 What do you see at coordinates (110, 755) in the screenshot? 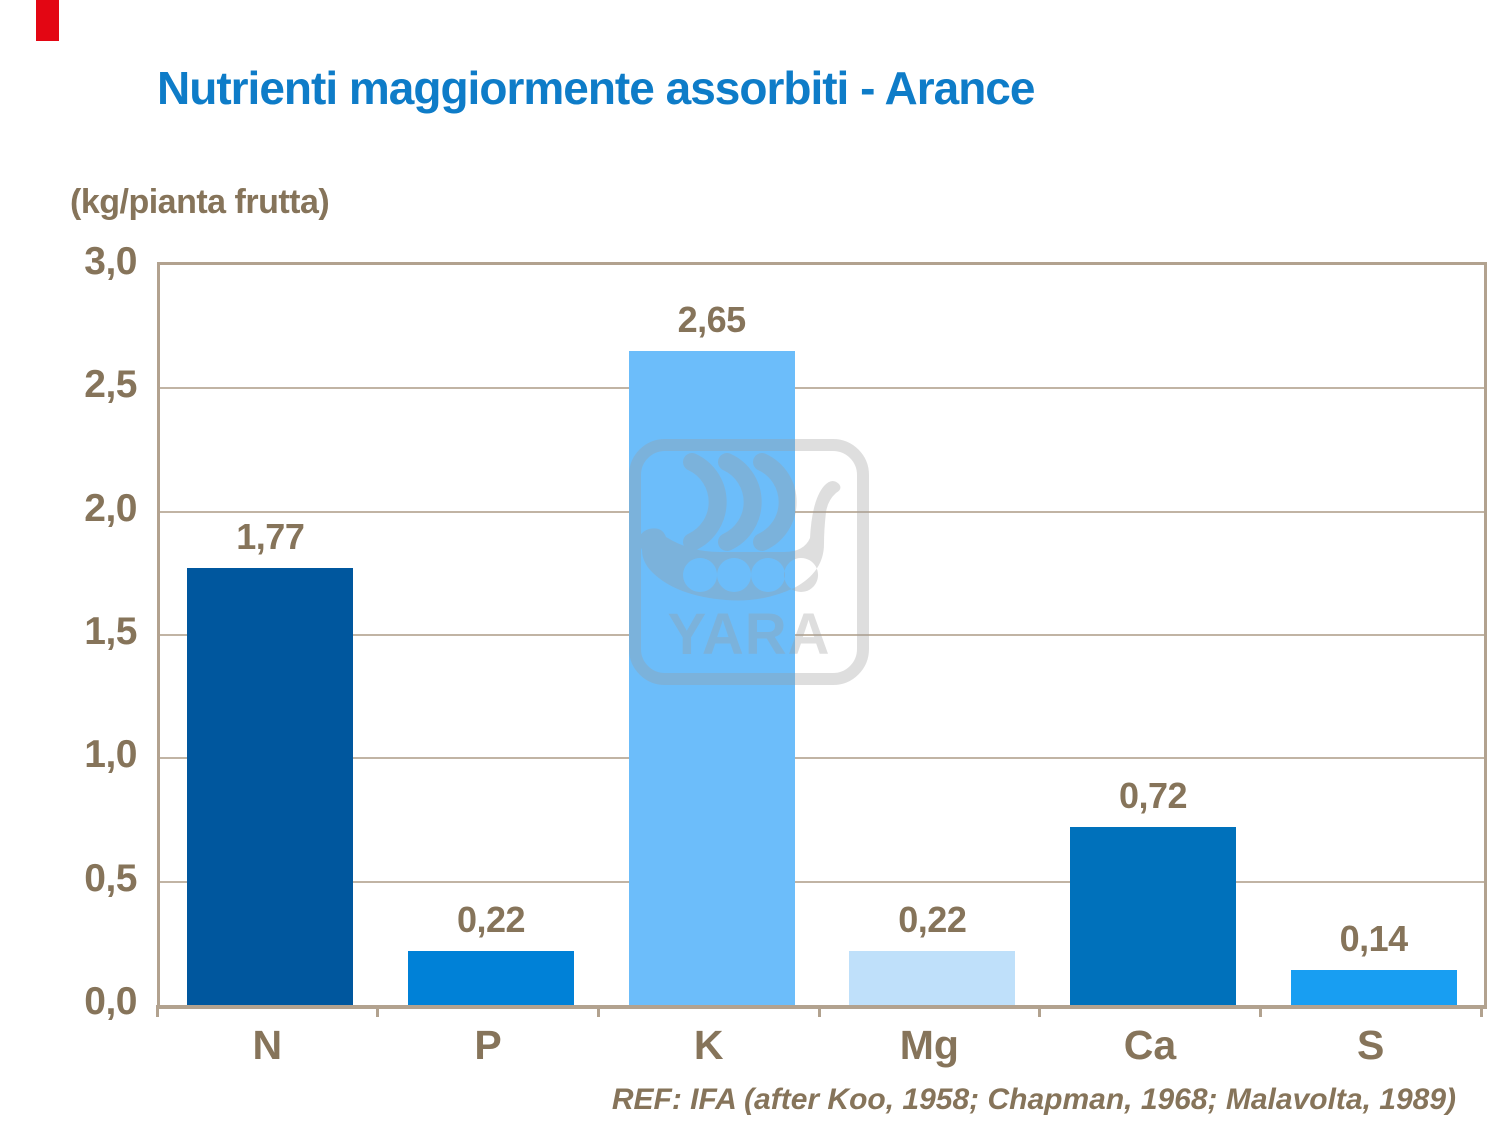
I see `y-tick-label: 1,0` at bounding box center [110, 755].